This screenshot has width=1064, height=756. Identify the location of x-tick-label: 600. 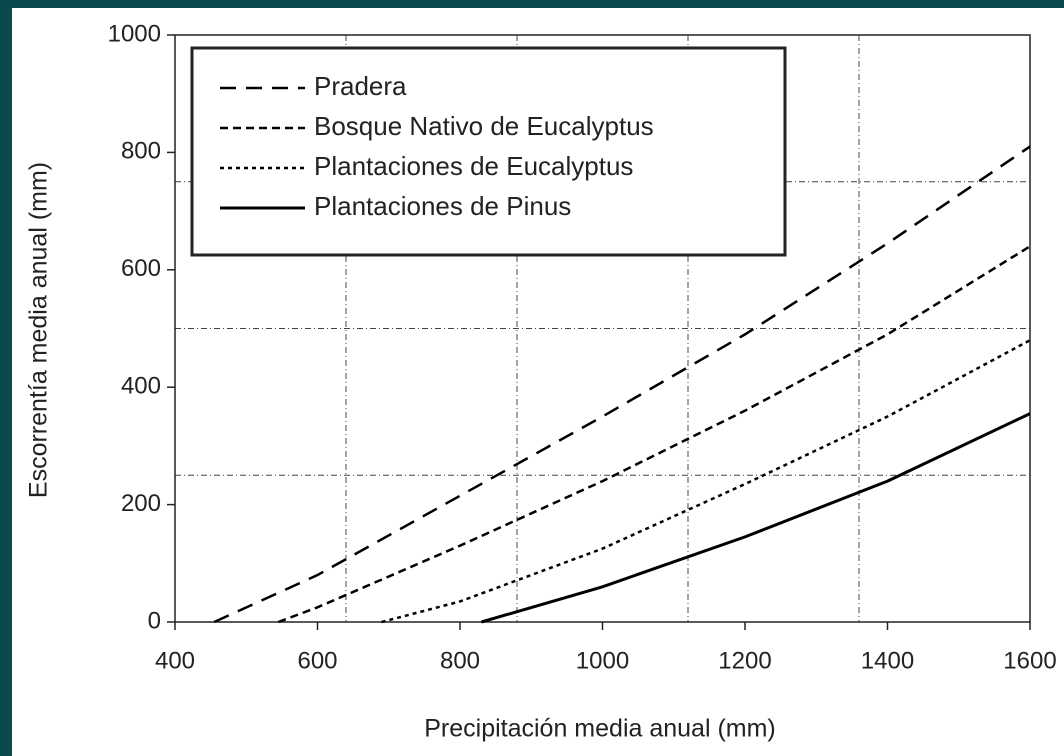
(317, 660).